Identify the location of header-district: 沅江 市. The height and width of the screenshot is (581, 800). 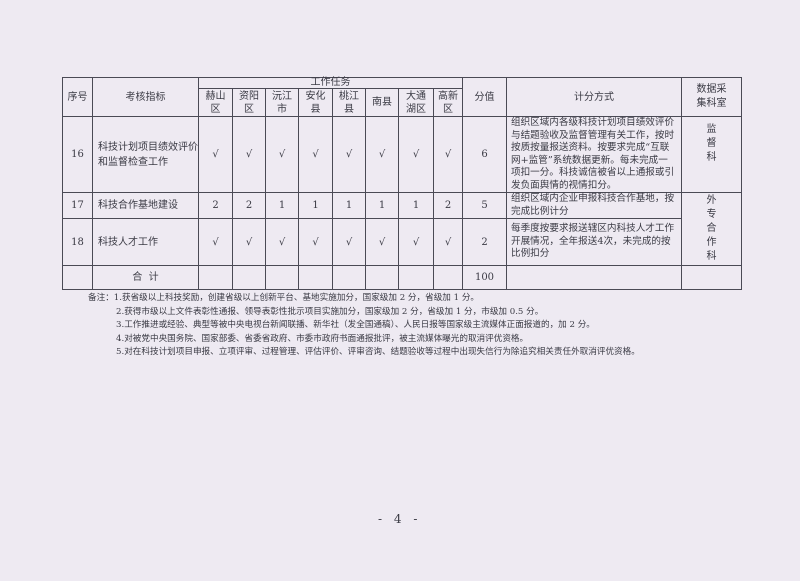
(282, 102).